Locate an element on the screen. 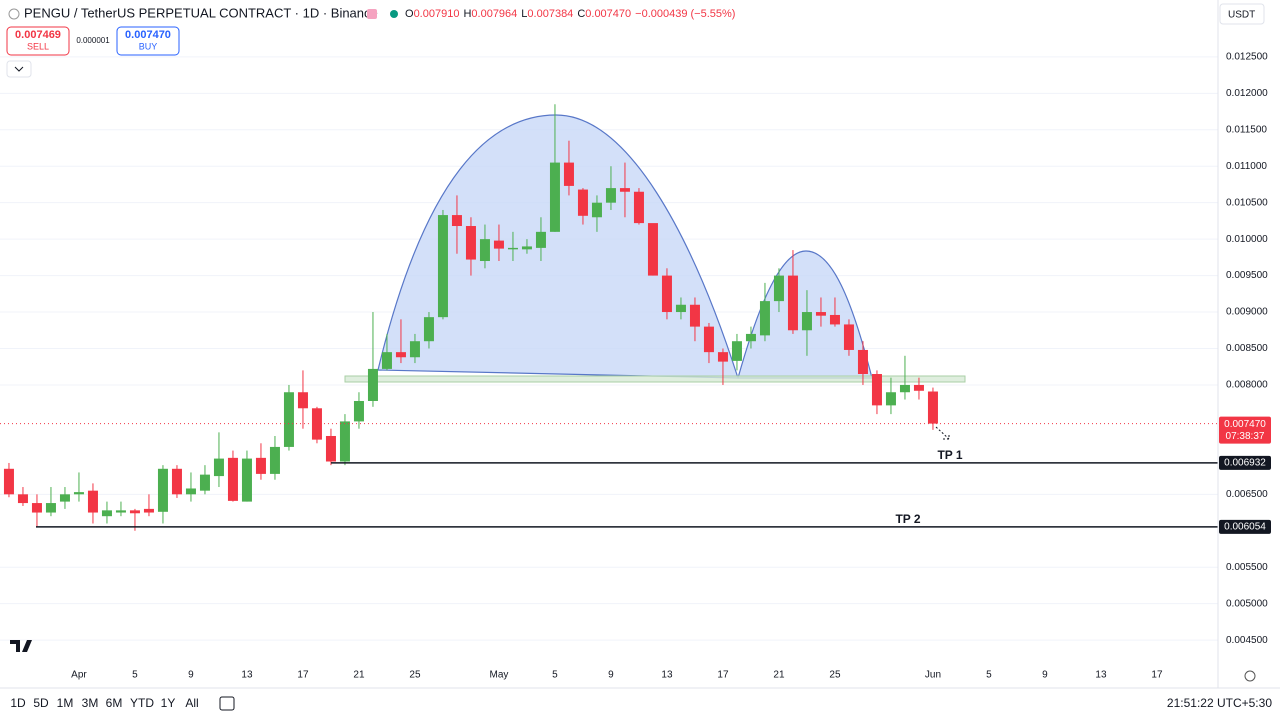  status-dot is located at coordinates (394, 14).